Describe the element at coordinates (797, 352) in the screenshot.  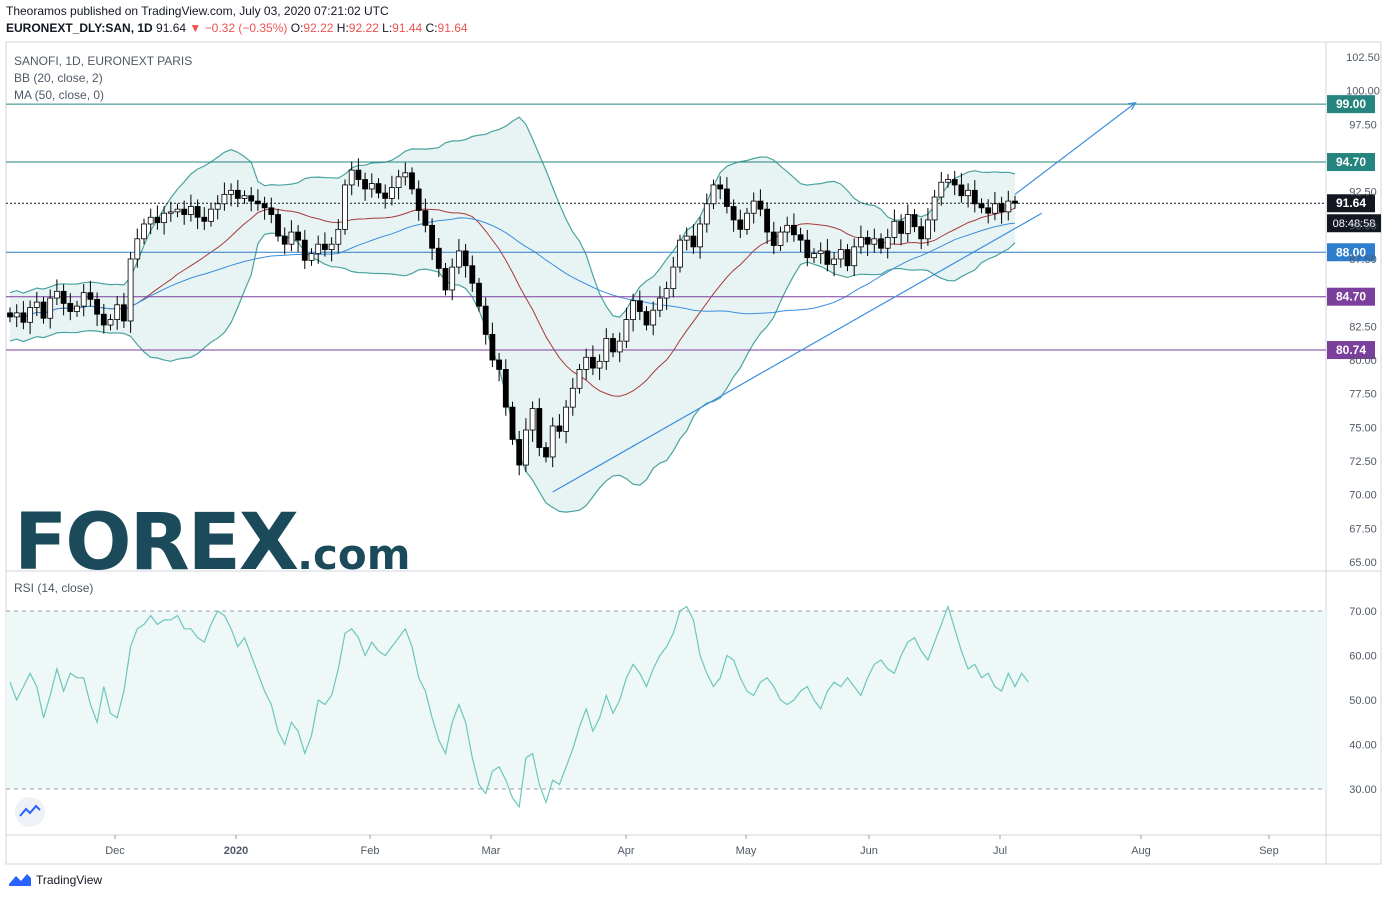
I see `support-trendline` at that location.